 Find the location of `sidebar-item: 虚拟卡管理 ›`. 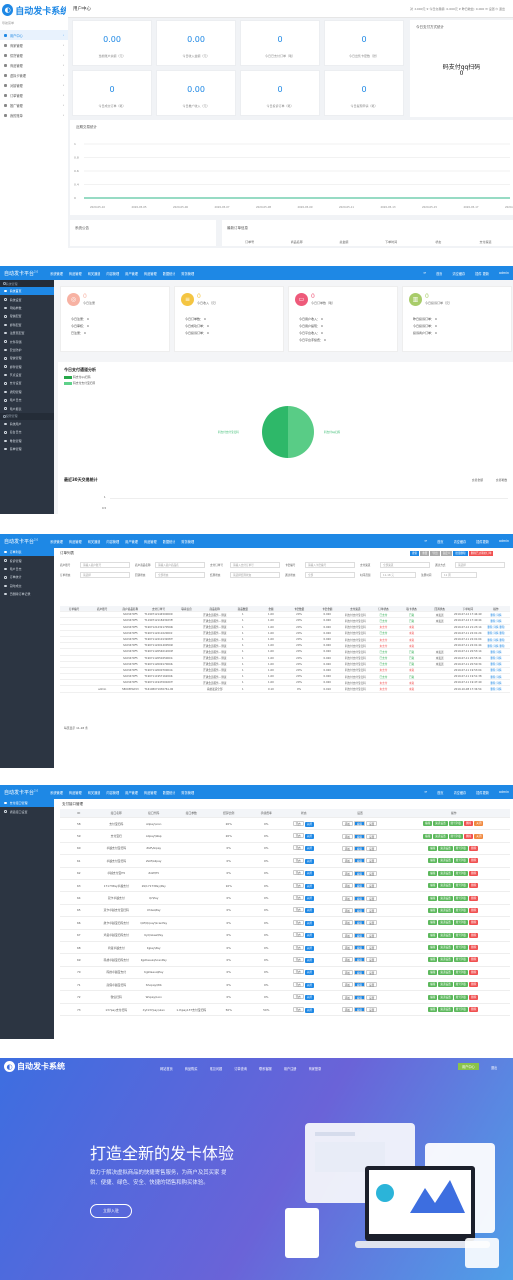

sidebar-item: 虚拟卡管理 › is located at coordinates (34, 75).